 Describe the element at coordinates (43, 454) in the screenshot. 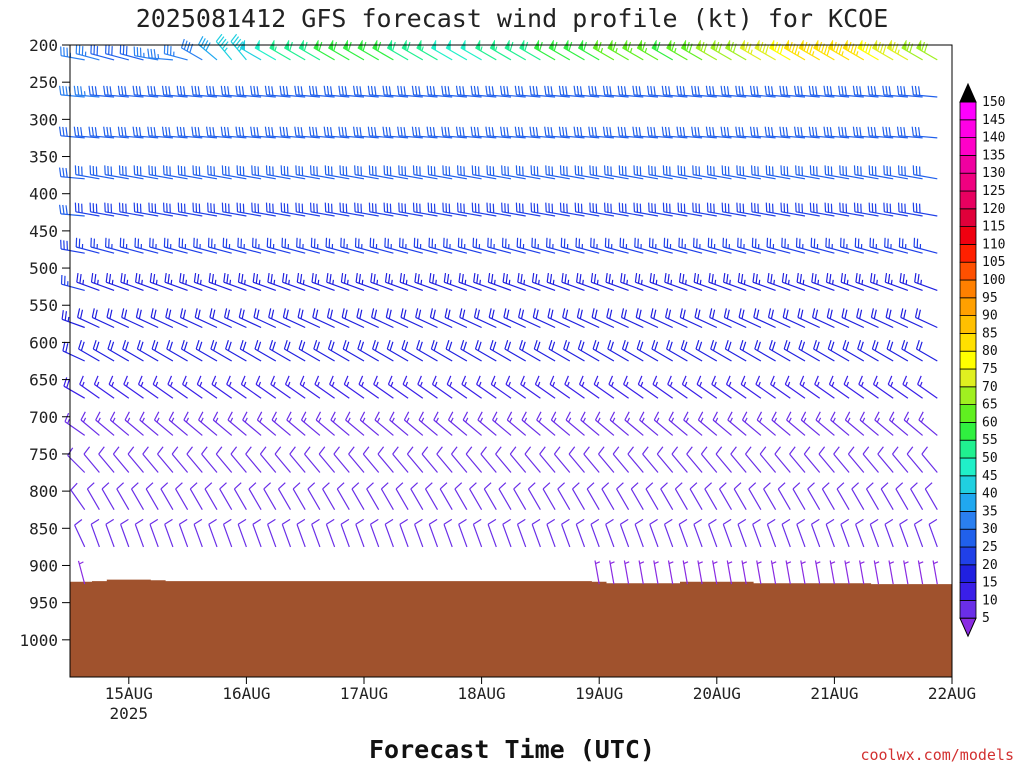

I see `y-tick-label: 750` at that location.